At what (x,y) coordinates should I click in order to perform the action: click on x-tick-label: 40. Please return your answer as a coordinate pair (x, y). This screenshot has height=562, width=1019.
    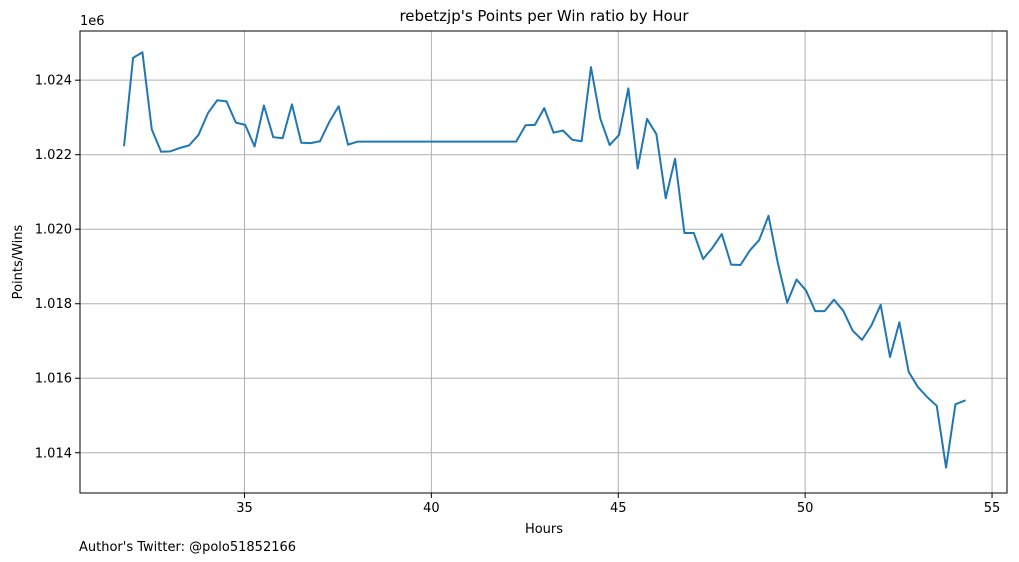
    Looking at the image, I should click on (431, 508).